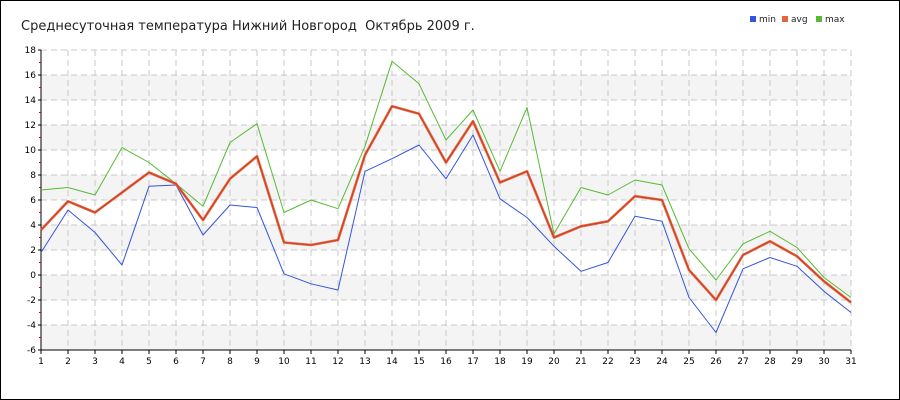 Image resolution: width=900 pixels, height=400 pixels. What do you see at coordinates (31, 351) in the screenshot?
I see `y-tick-label: -6` at bounding box center [31, 351].